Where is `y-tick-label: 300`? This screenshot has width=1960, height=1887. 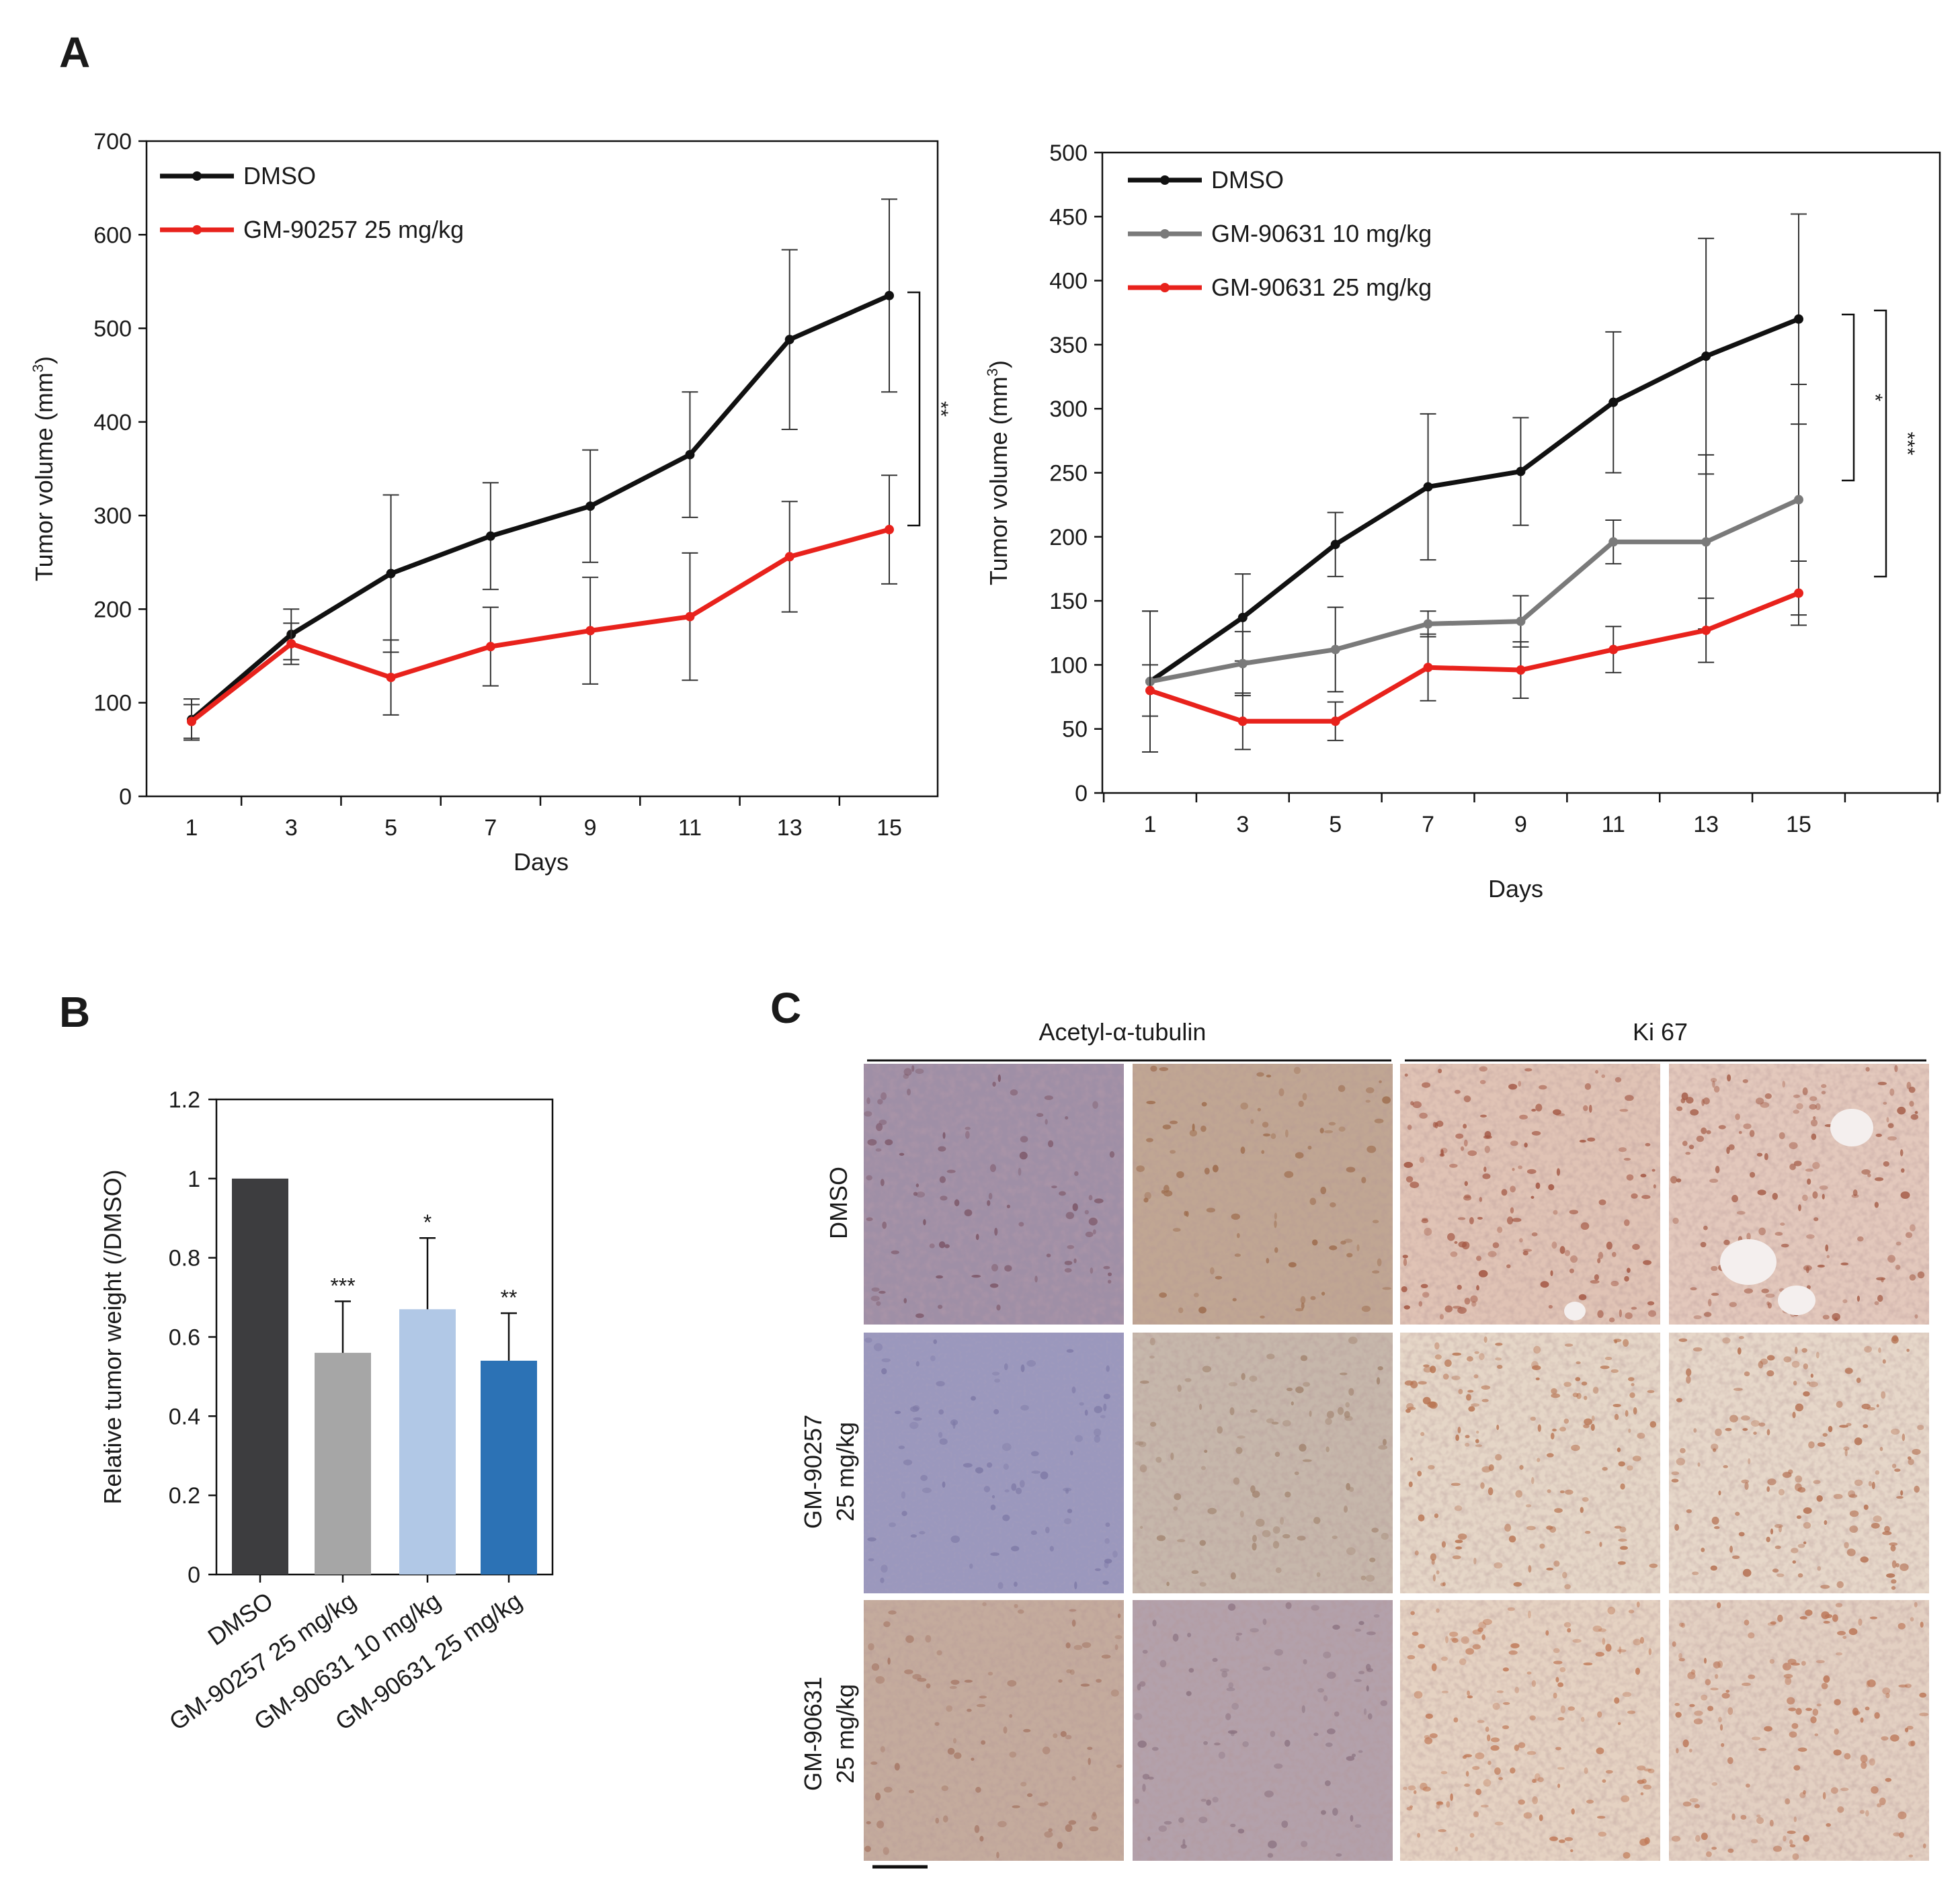
y-tick-label: 300 is located at coordinates (1069, 409).